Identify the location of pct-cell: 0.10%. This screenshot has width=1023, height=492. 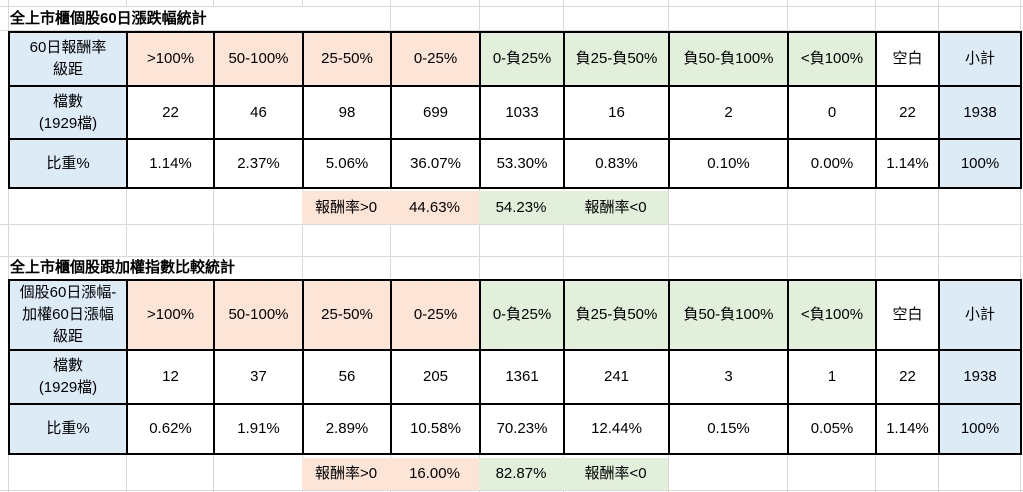
(728, 163).